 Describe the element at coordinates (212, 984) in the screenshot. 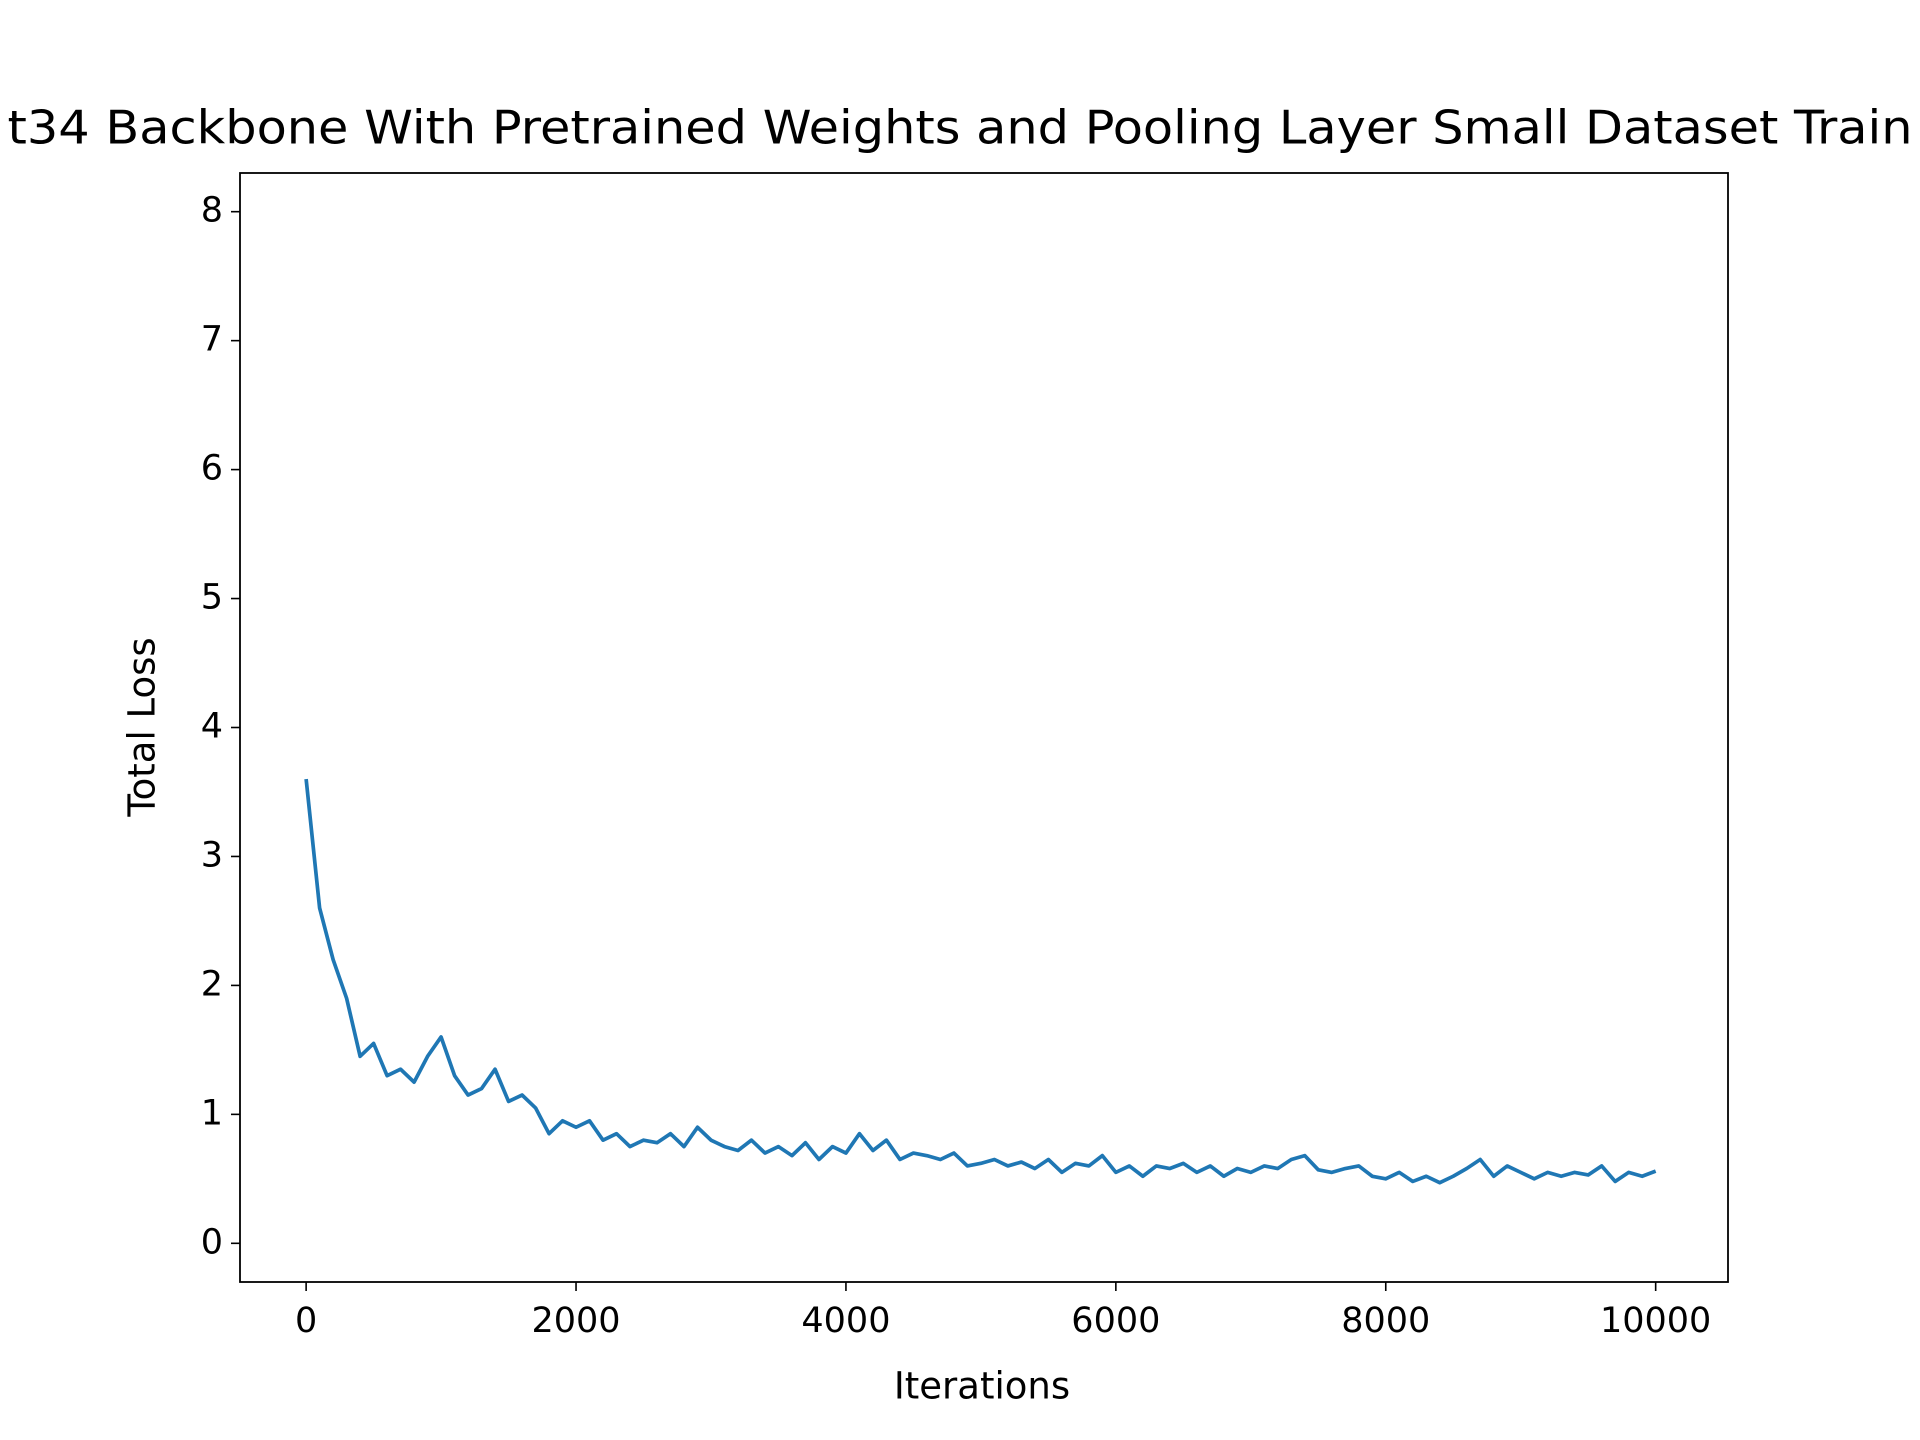

I see `y-tick-label: 2` at that location.